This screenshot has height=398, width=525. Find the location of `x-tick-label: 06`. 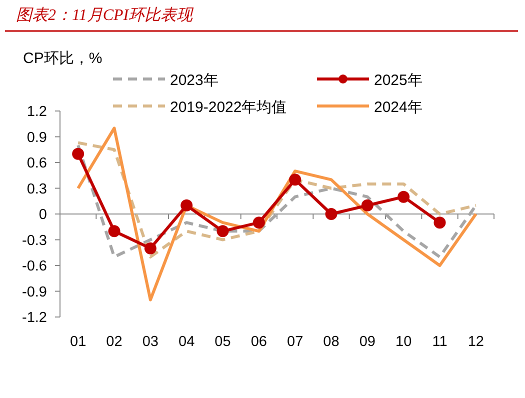

x-tick-label: 06 is located at coordinates (258, 342).